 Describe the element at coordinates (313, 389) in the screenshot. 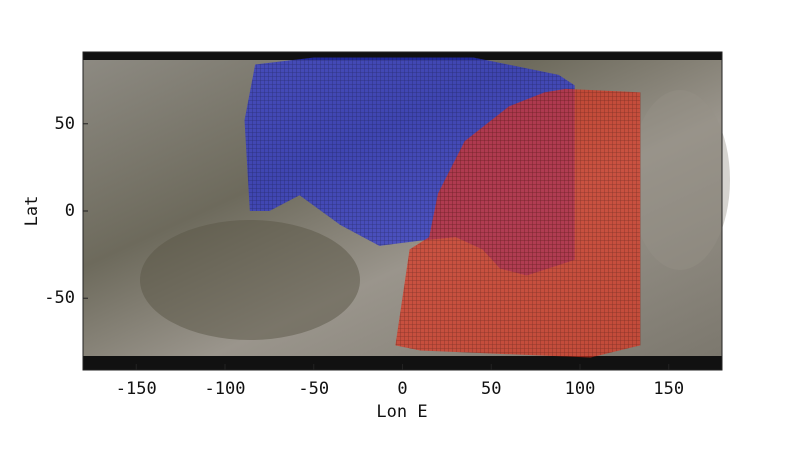

I see `x-tick-label: -50` at that location.